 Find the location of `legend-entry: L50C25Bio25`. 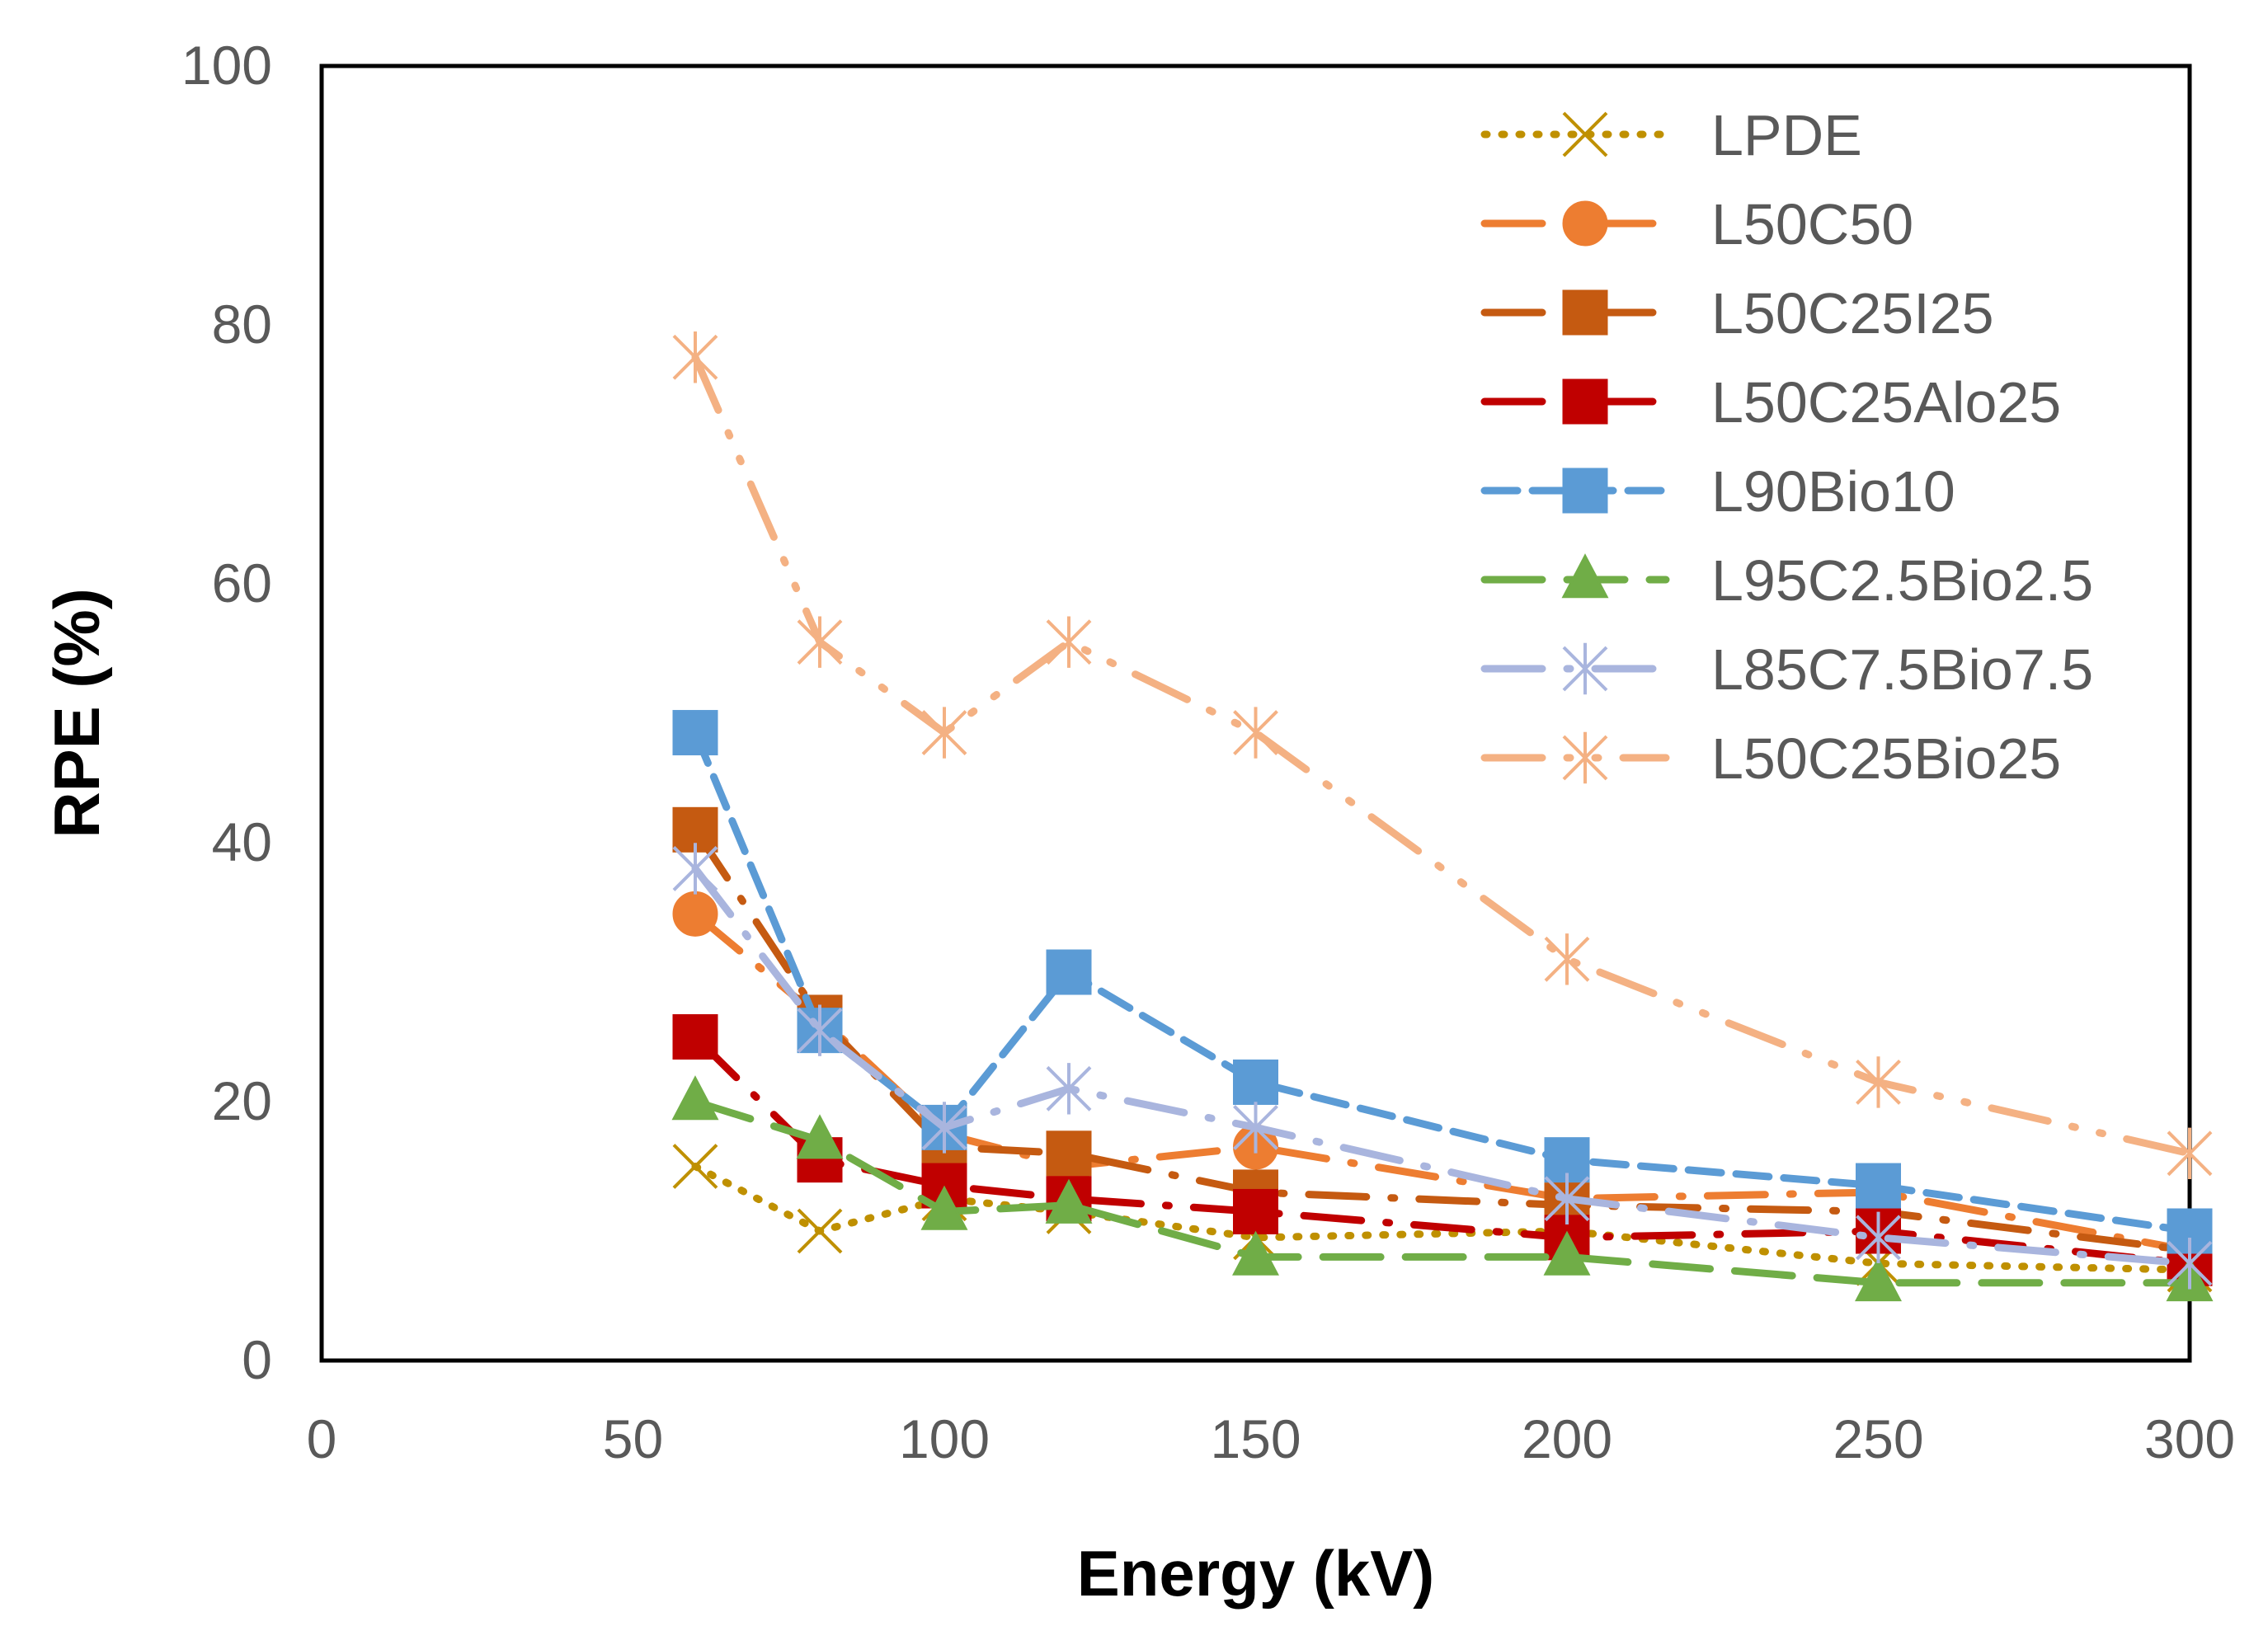

legend-entry: L50C25Bio25 is located at coordinates (1770, 759).